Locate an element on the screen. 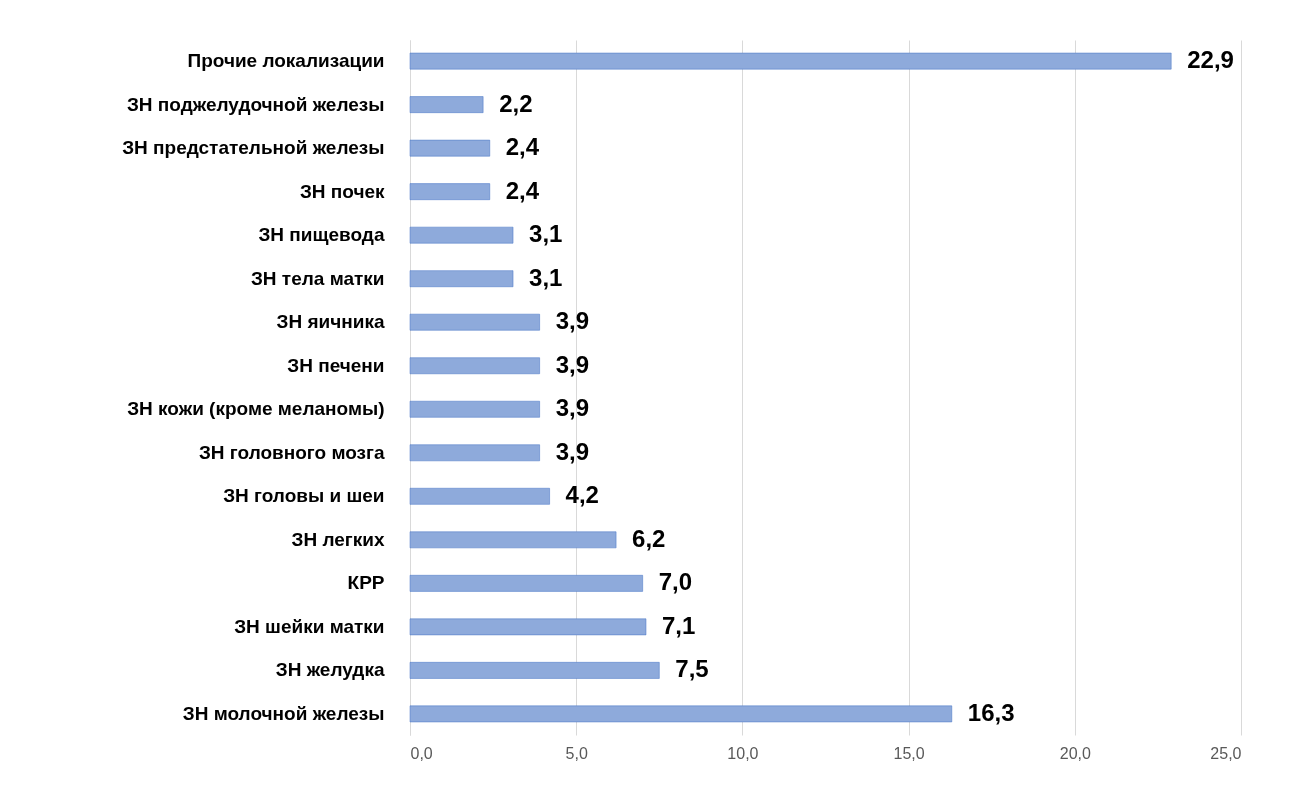 The width and height of the screenshot is (1293, 794). y-tick-label: ЗН поджелудочной железы is located at coordinates (255, 104).